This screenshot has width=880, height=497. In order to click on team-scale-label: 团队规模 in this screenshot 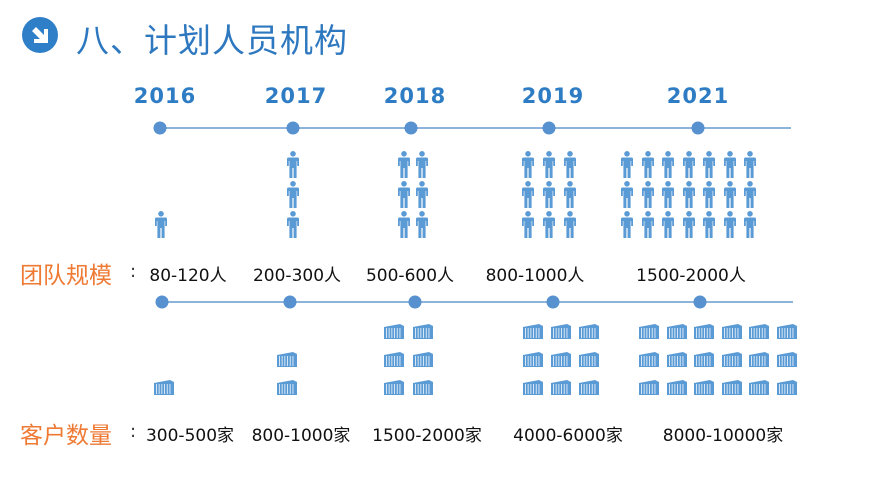, I will do `click(66, 276)`.